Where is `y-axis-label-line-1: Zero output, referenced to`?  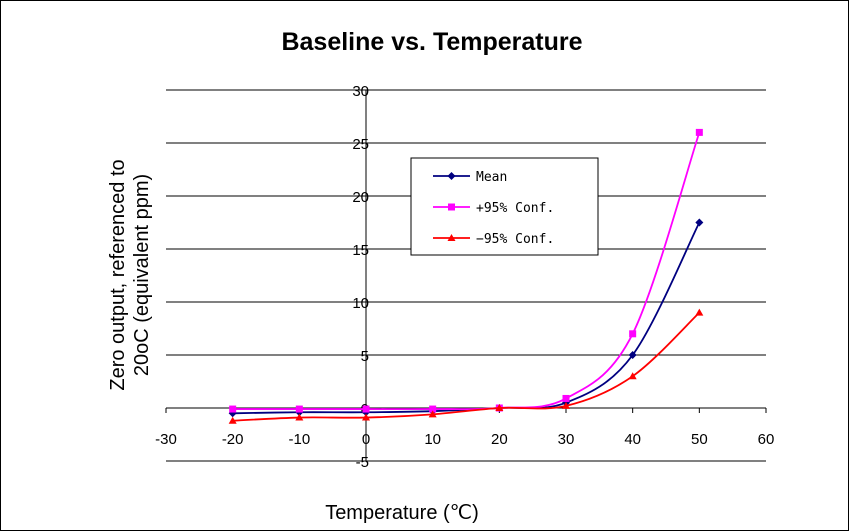
y-axis-label-line-1: Zero output, referenced to is located at coordinates (118, 274).